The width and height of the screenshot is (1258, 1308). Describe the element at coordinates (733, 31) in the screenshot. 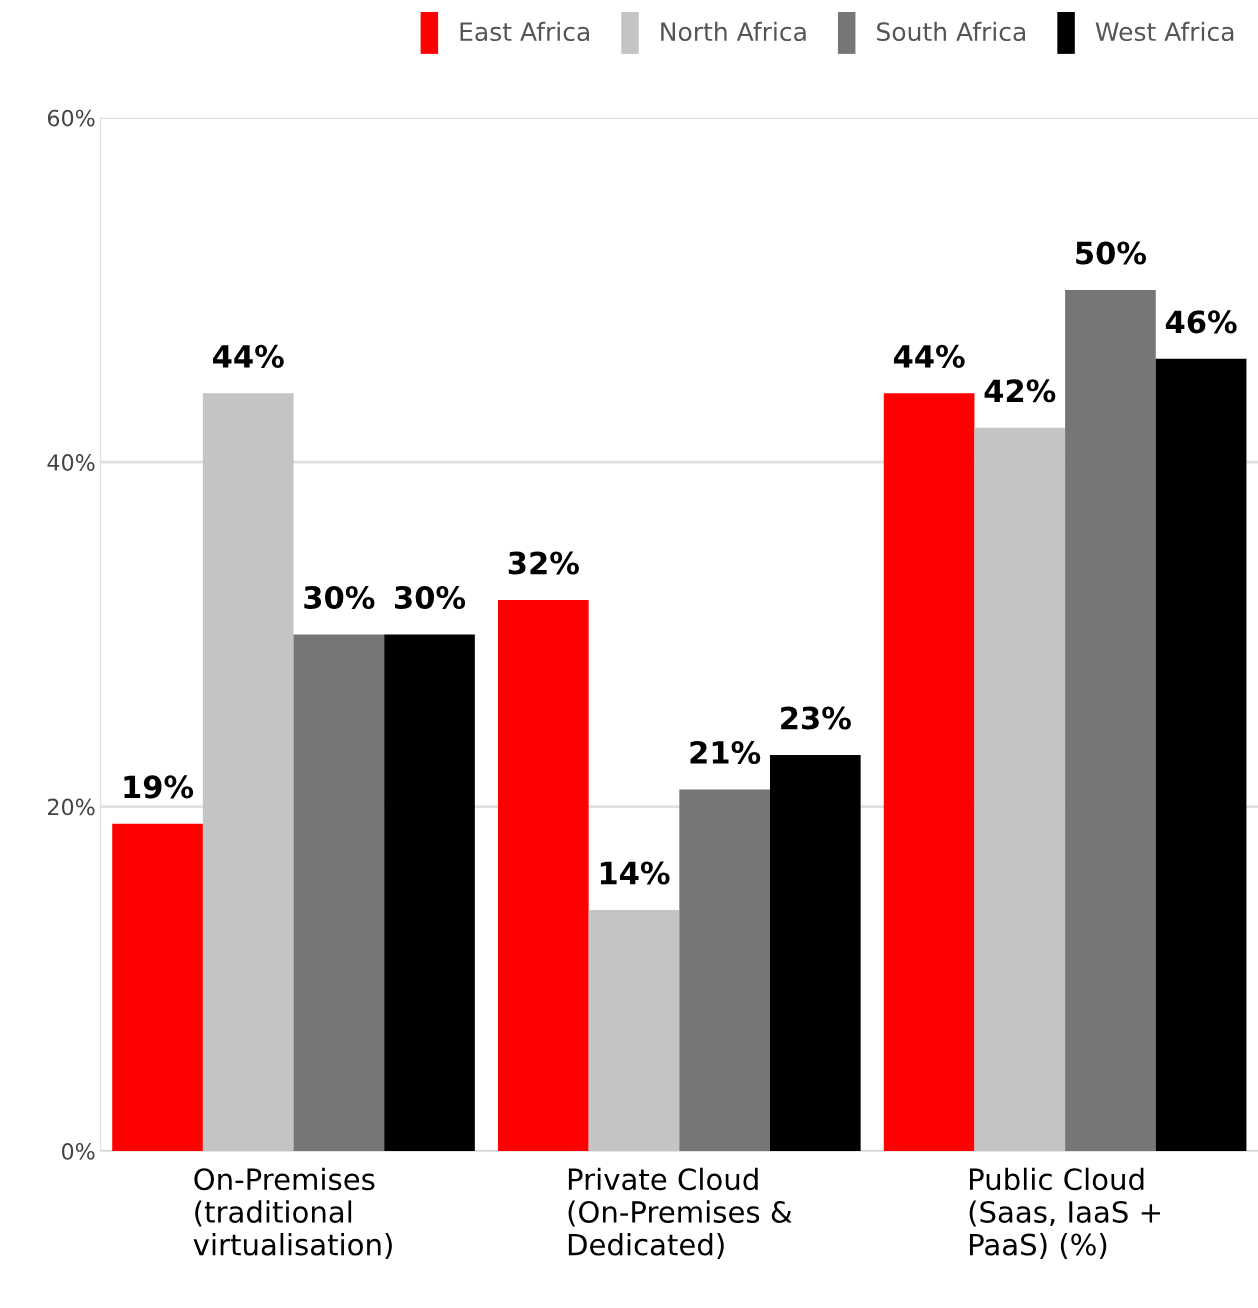

I see `legend-label: North Africa` at that location.